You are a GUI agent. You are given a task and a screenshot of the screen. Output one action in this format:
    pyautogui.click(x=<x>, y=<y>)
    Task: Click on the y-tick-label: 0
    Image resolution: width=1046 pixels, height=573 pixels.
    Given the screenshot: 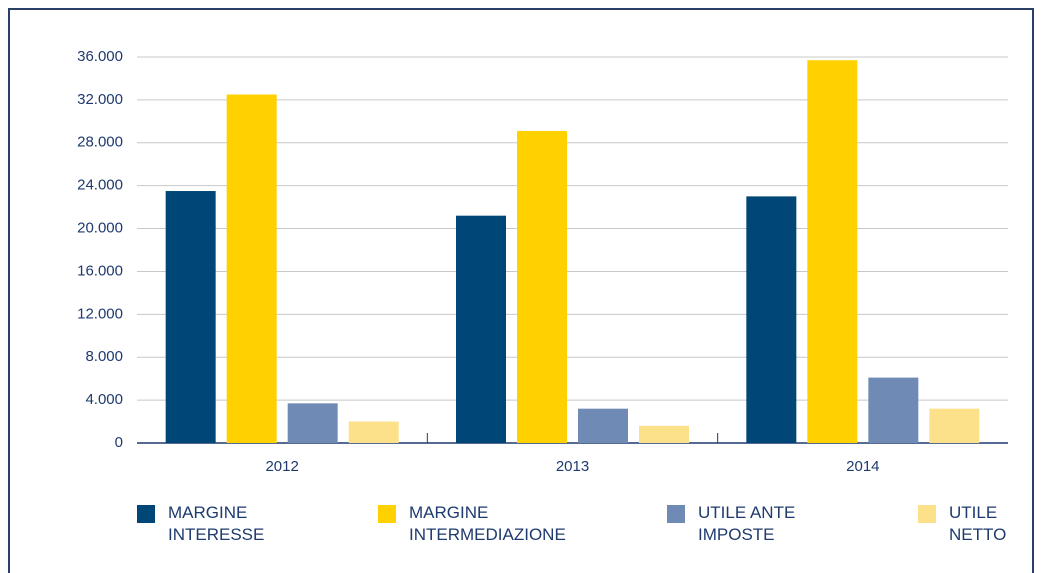 What is the action you would take?
    pyautogui.click(x=119, y=442)
    